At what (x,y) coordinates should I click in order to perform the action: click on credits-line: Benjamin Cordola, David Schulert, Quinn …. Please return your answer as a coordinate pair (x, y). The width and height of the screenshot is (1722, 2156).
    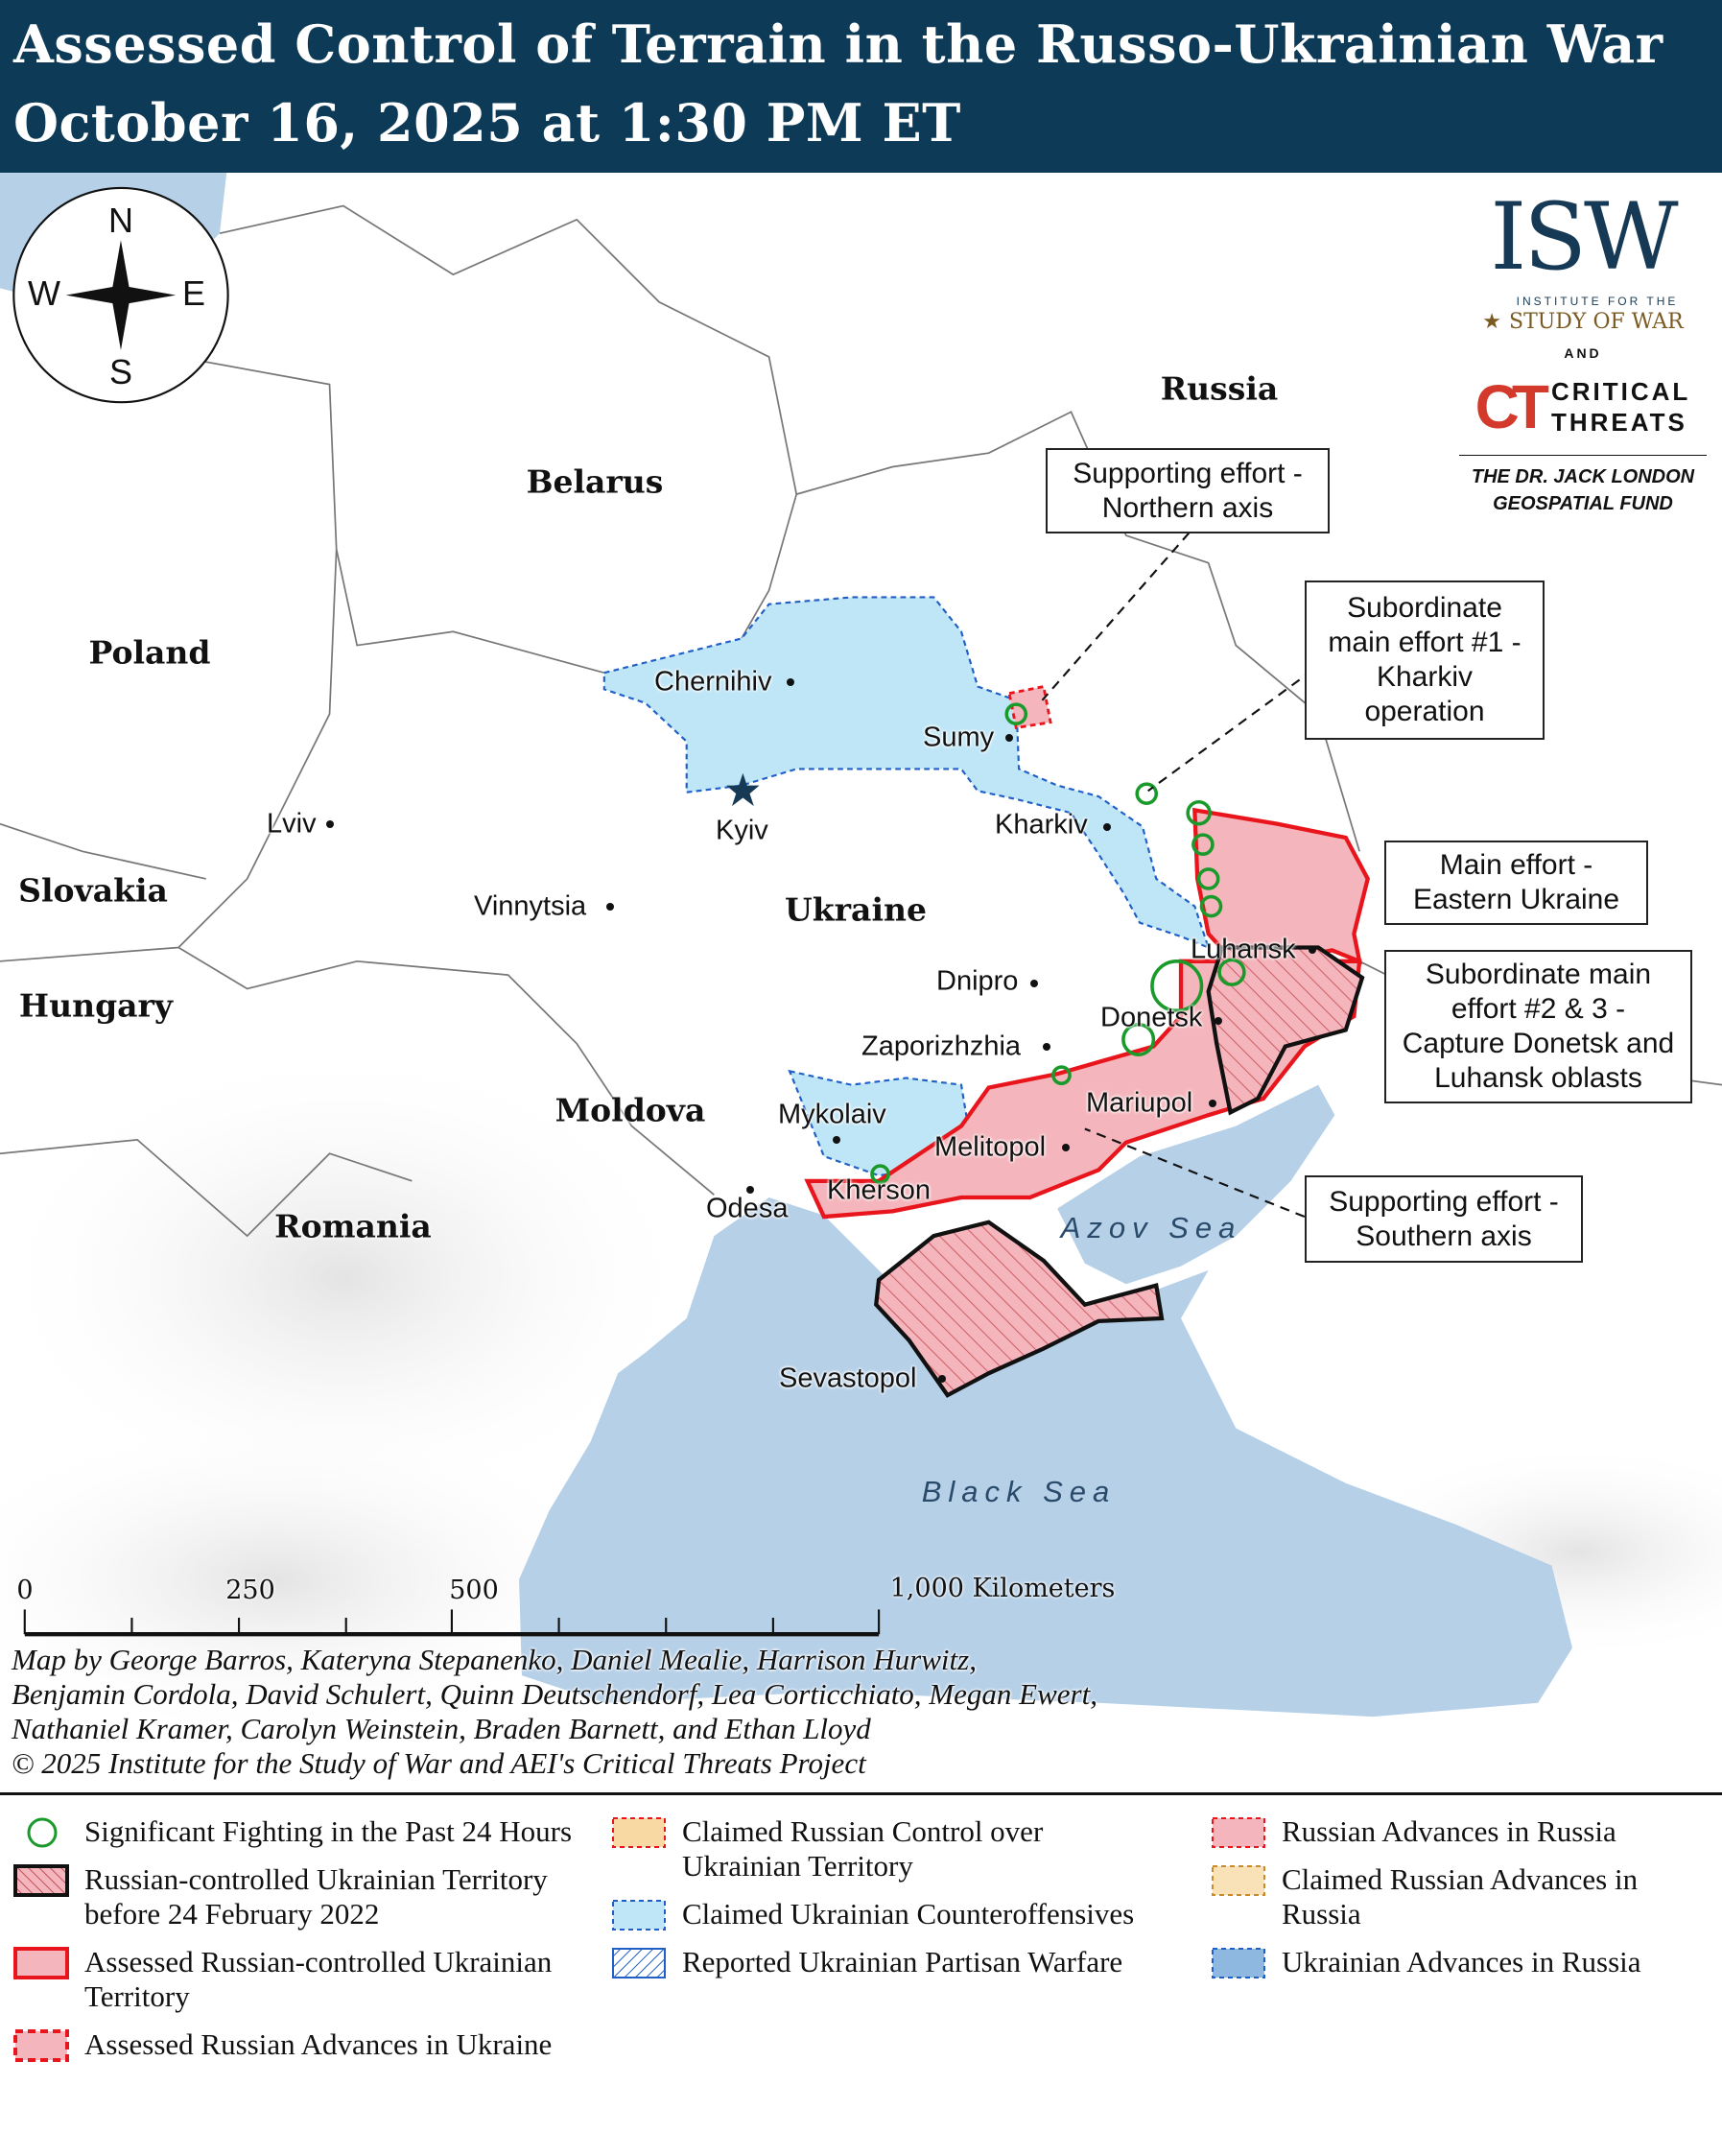
    Looking at the image, I should click on (554, 1694).